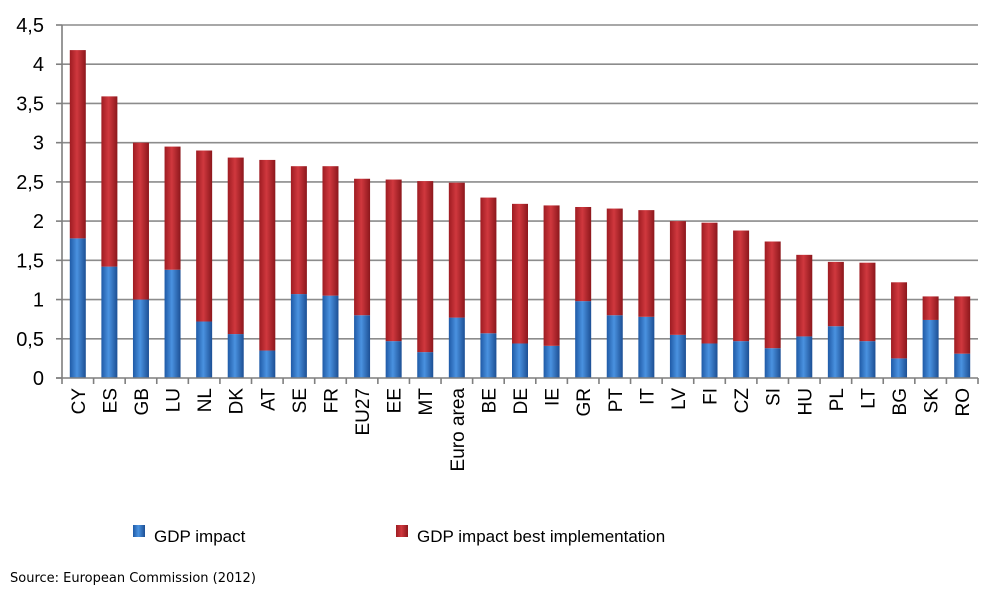  Describe the element at coordinates (709, 283) in the screenshot. I see `bar-gdp-impact-best-fi` at that location.